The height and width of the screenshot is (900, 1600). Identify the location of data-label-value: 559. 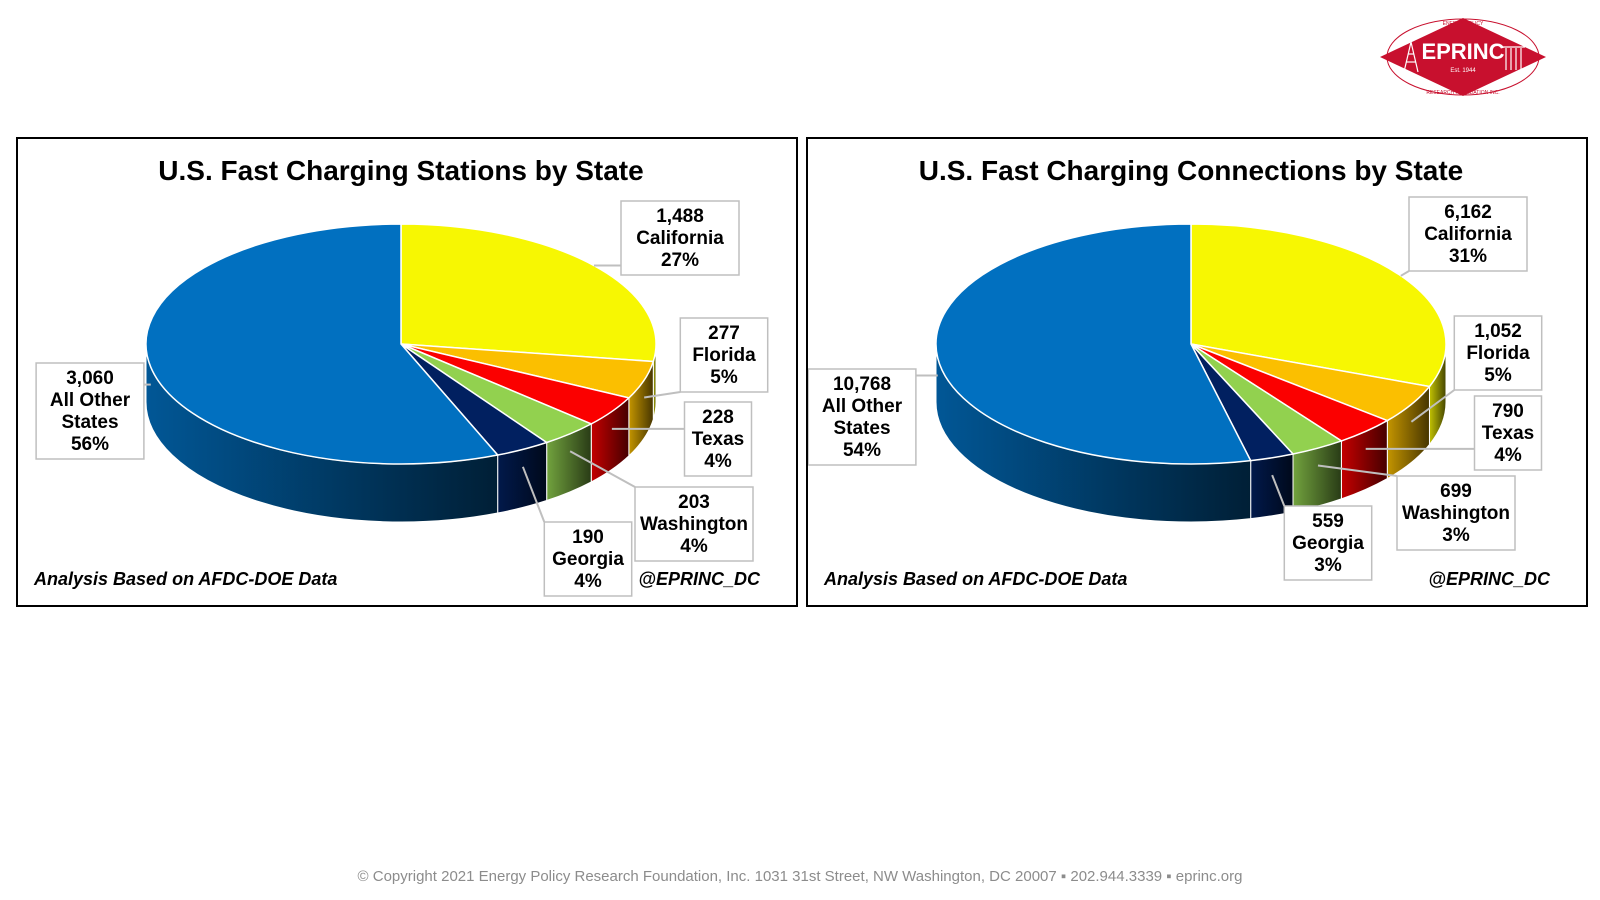
(1328, 521).